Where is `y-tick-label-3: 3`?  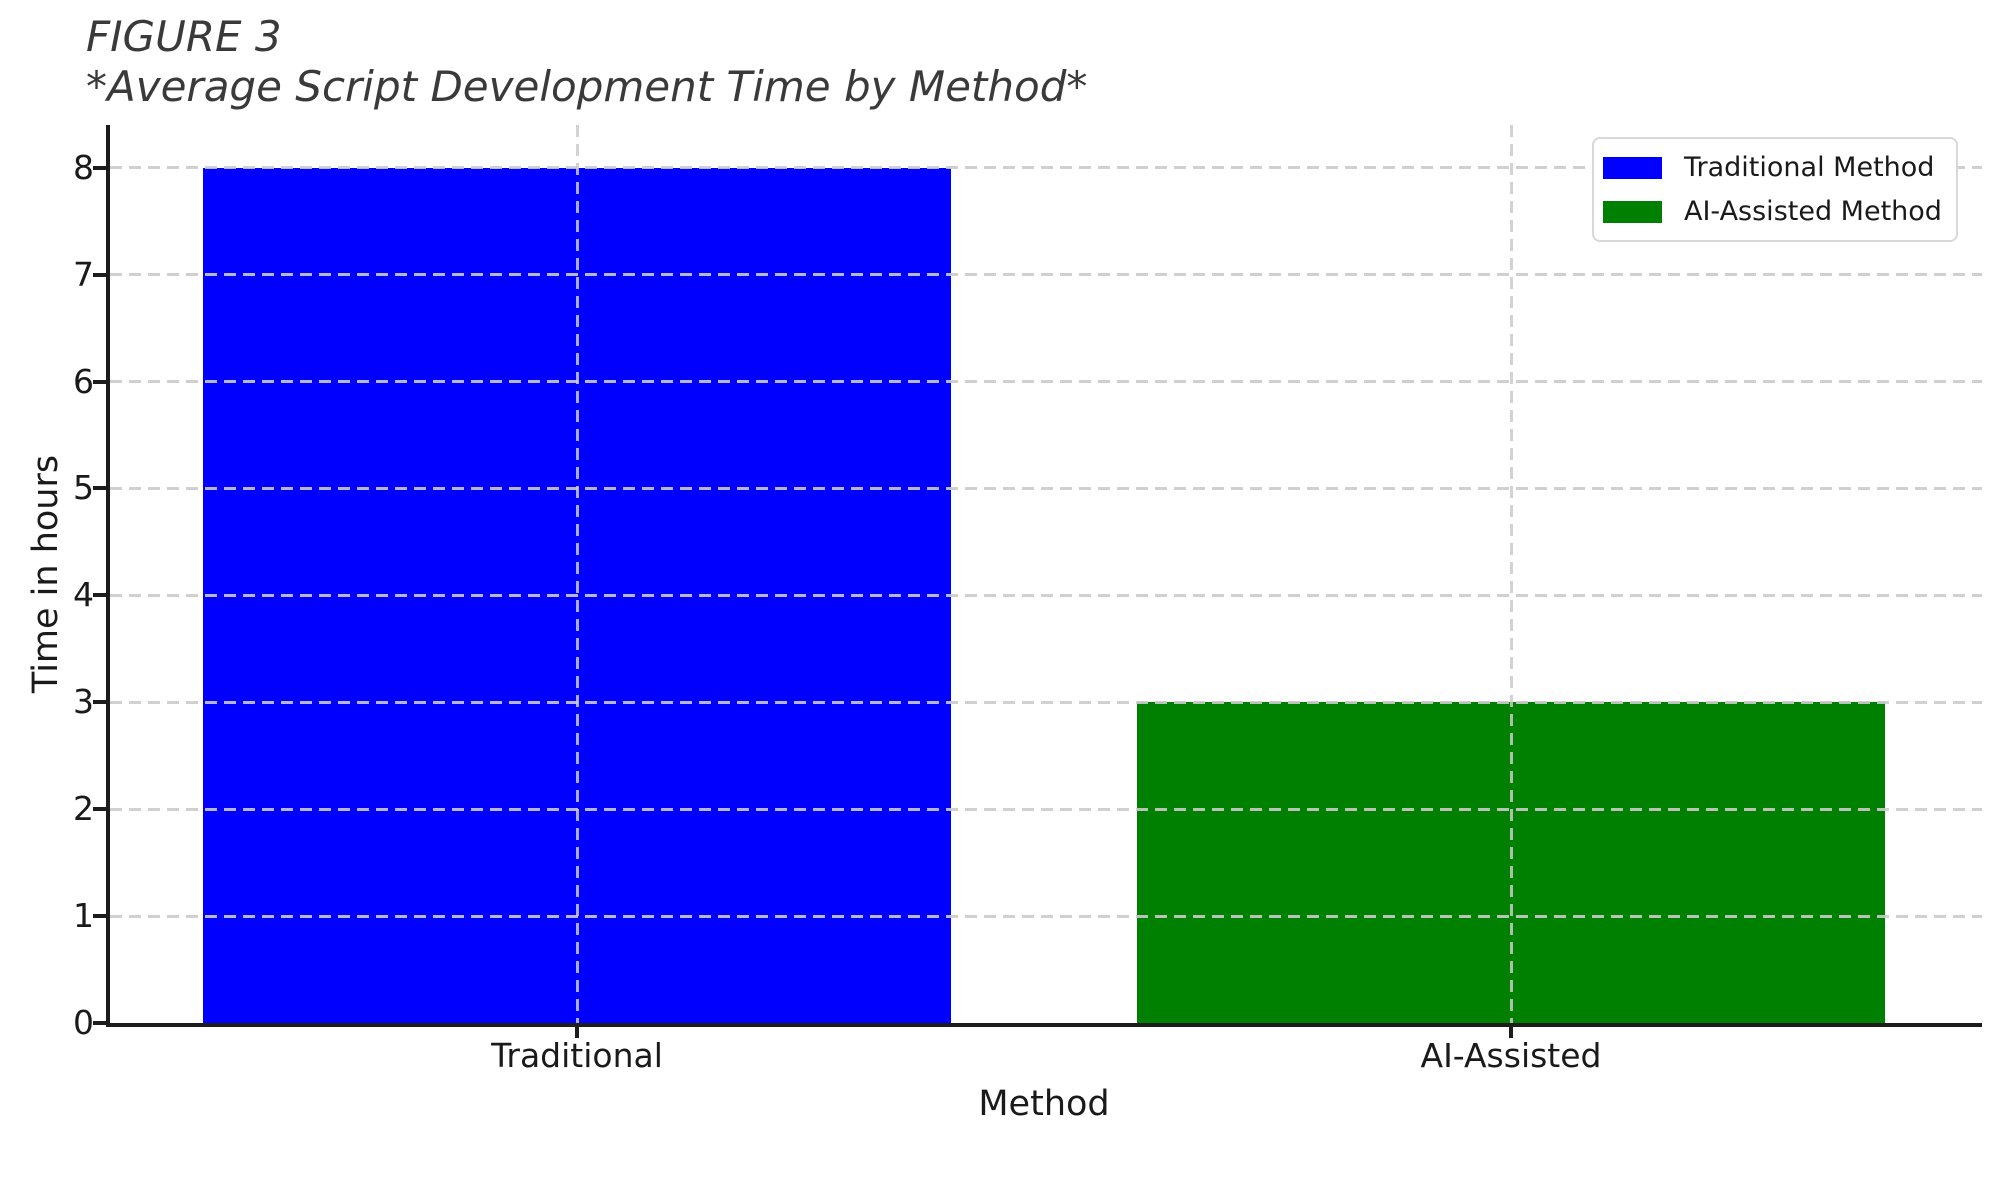 y-tick-label-3: 3 is located at coordinates (83, 702).